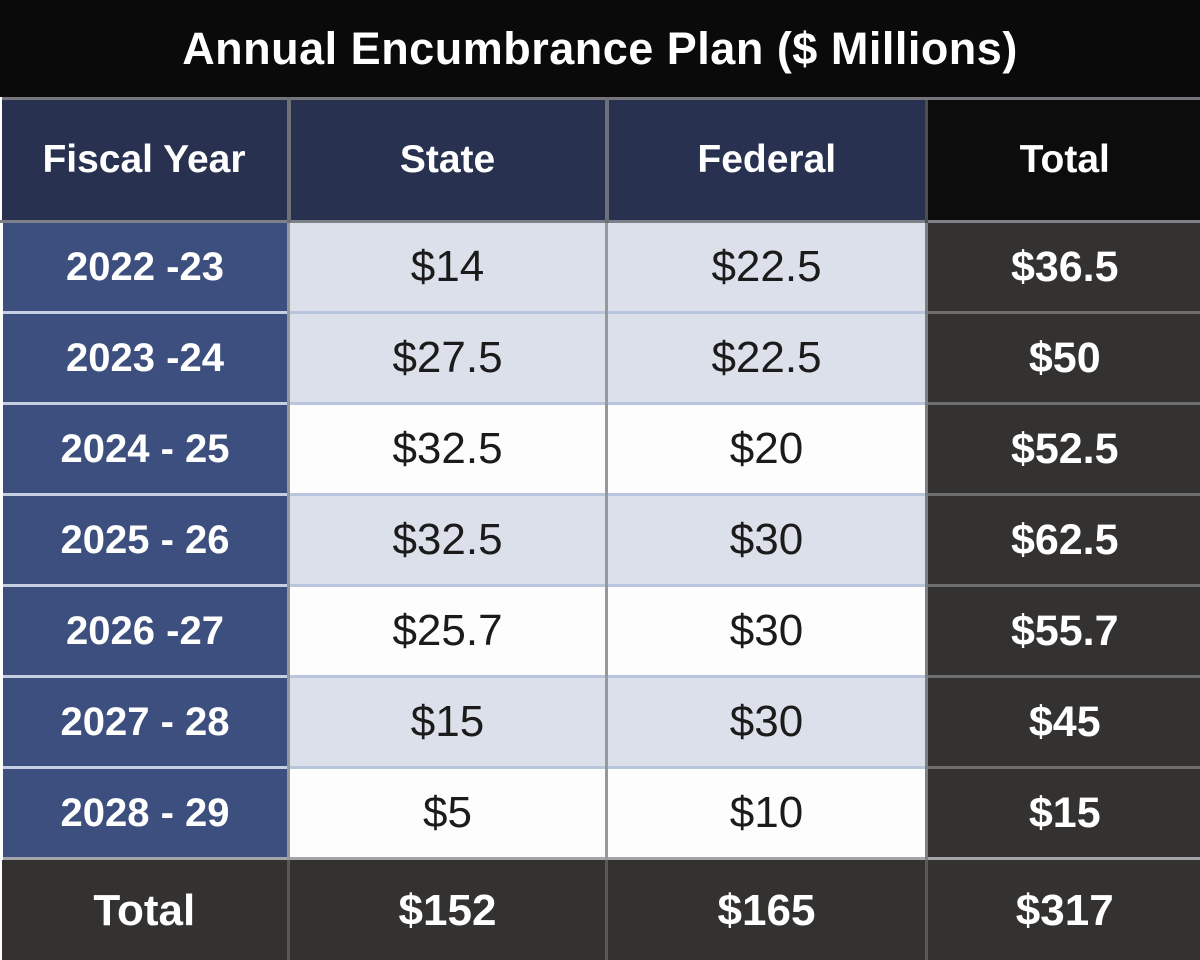 This screenshot has width=1200, height=960. What do you see at coordinates (447, 357) in the screenshot?
I see `state-value-cell: $27.5` at bounding box center [447, 357].